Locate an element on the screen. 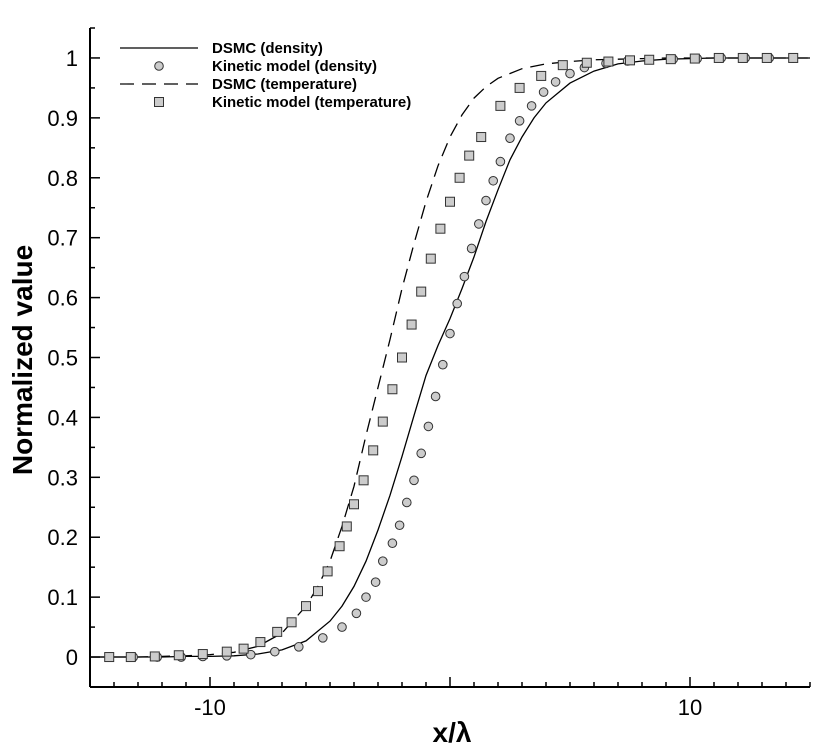  legend-label: Kinetic model (temperature) is located at coordinates (311, 102).